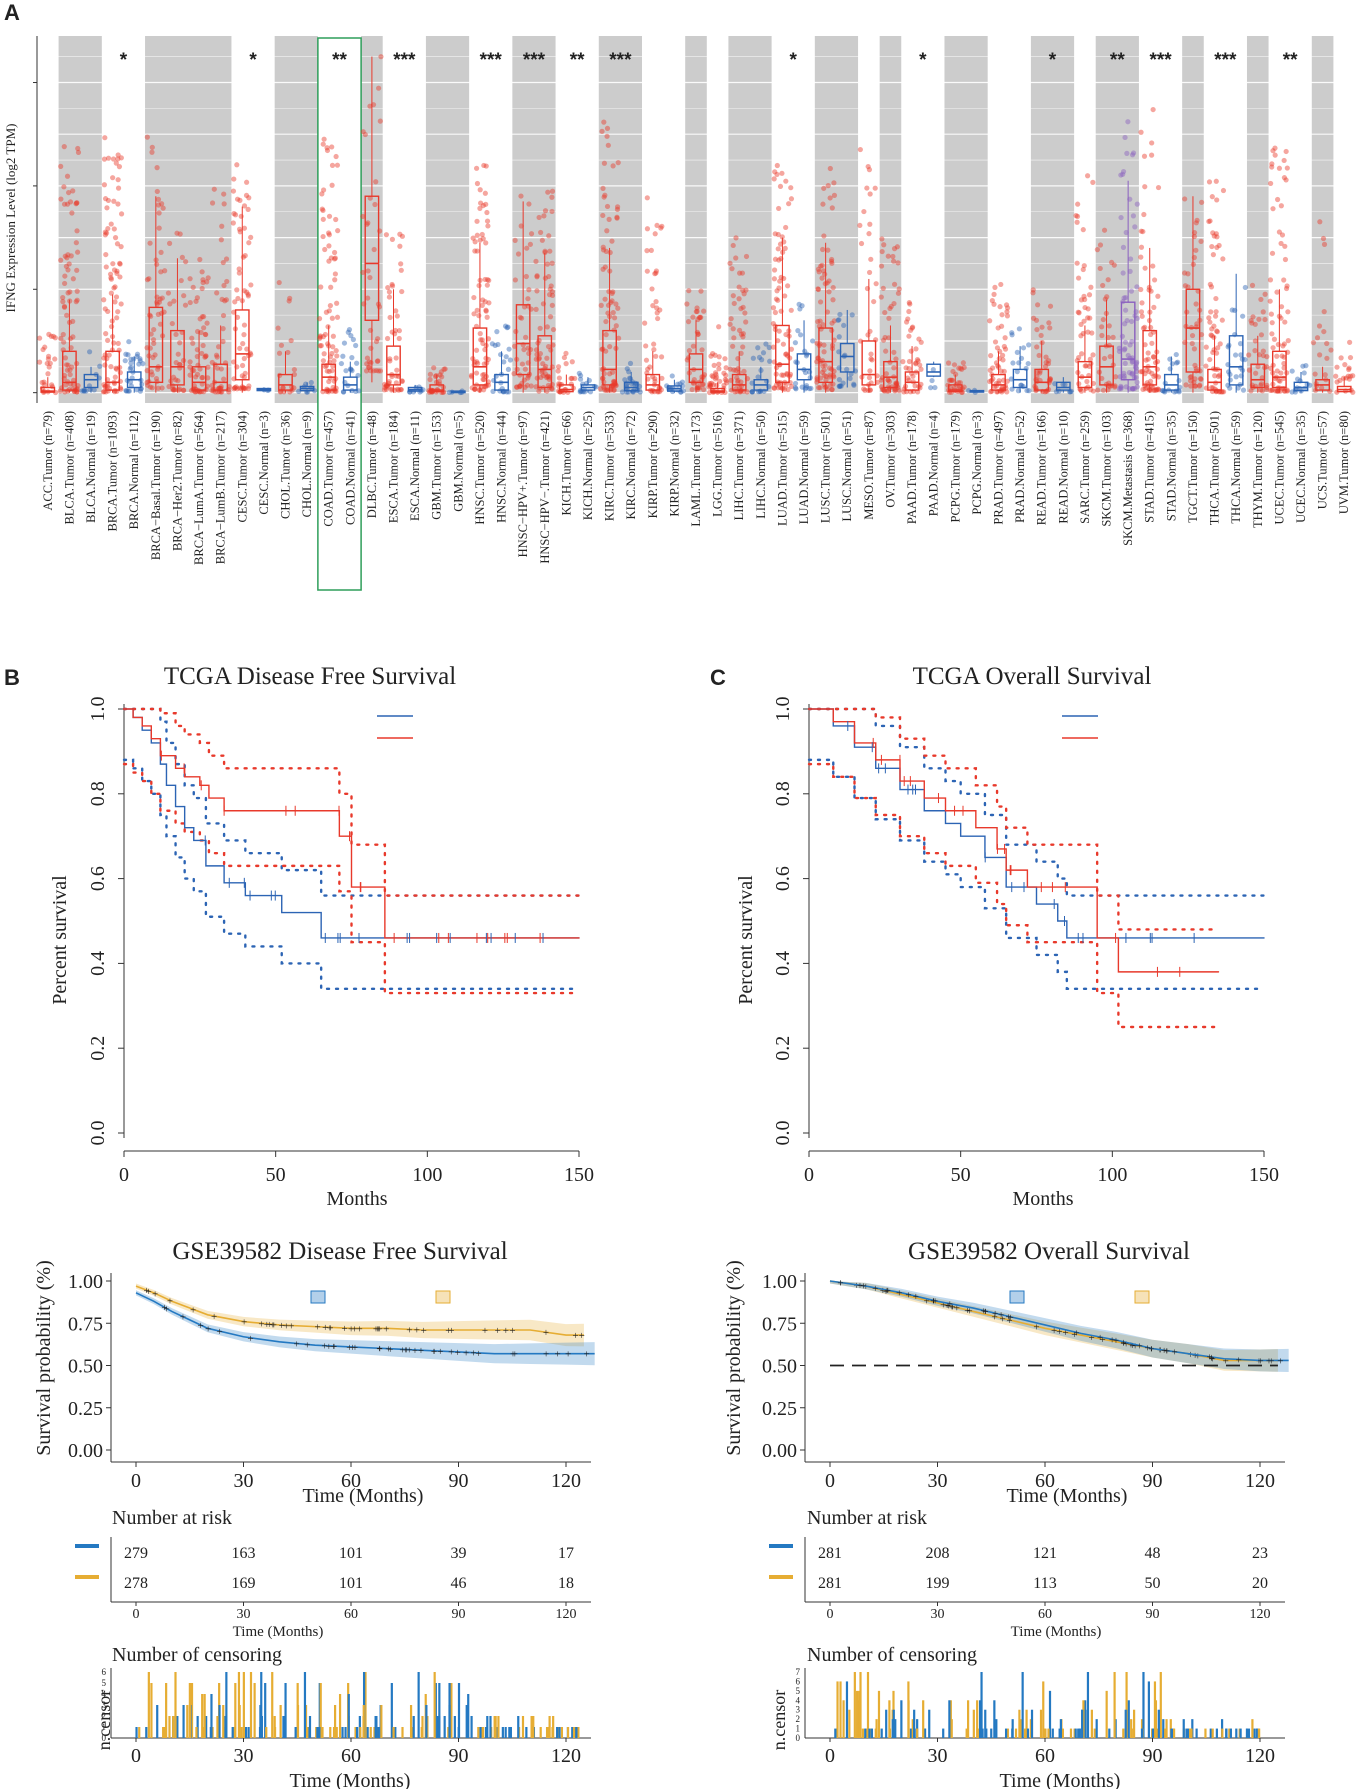 The image size is (1358, 1789). What do you see at coordinates (1153, 1614) in the screenshot?
I see `risk-x-tick-label: 90` at bounding box center [1153, 1614].